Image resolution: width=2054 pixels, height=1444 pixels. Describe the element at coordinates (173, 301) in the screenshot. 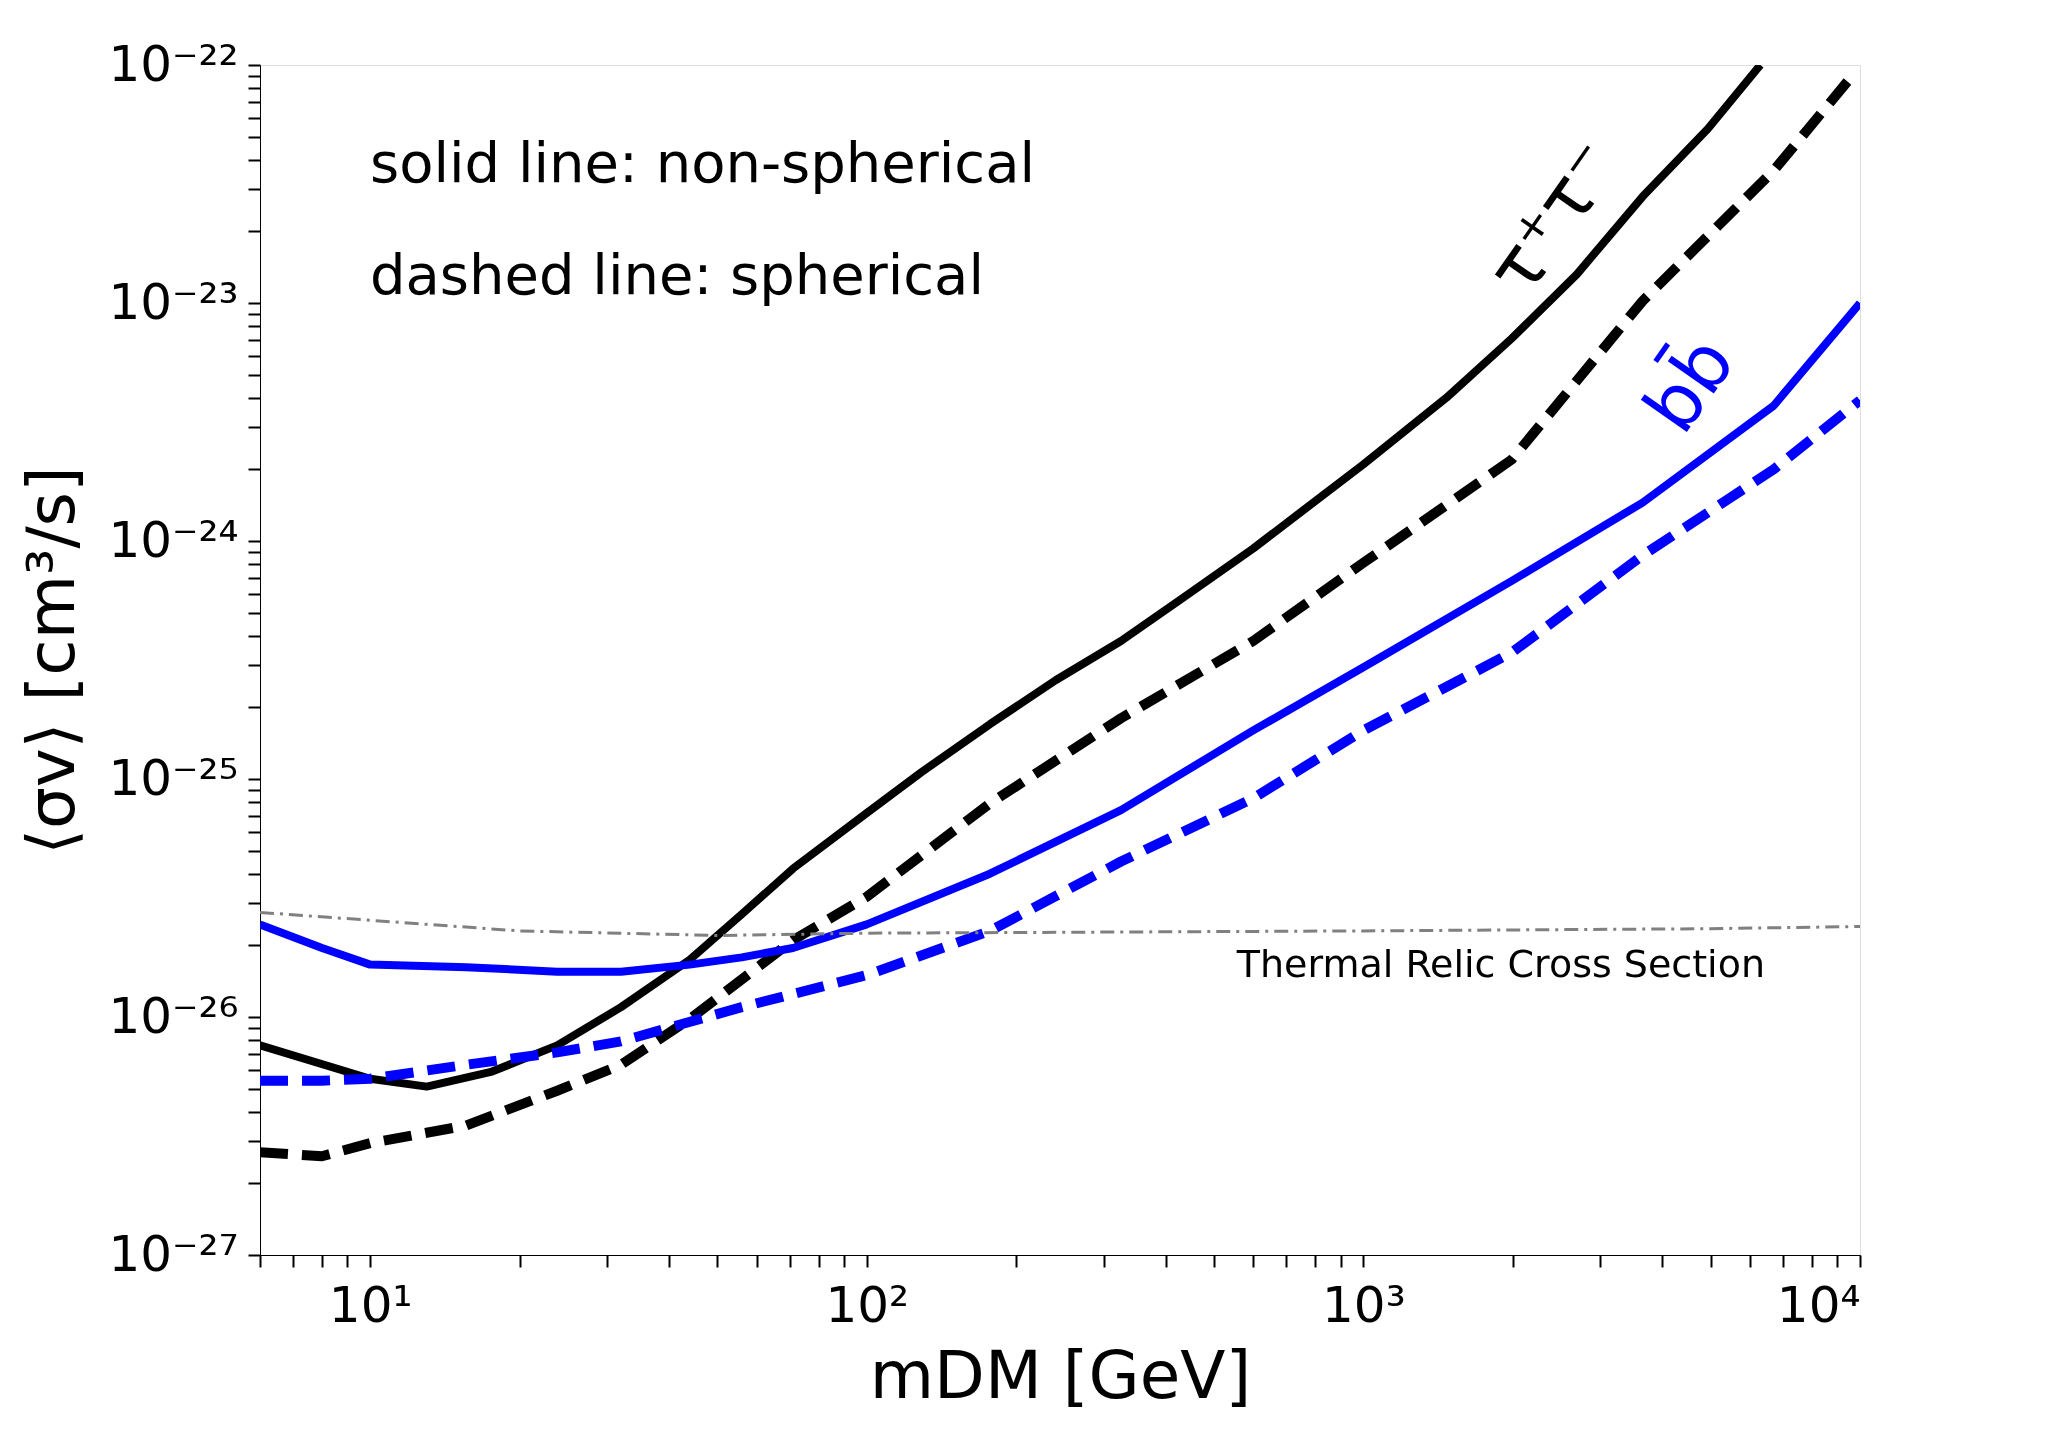

I see `y-tick-label: 10⁻²³` at that location.